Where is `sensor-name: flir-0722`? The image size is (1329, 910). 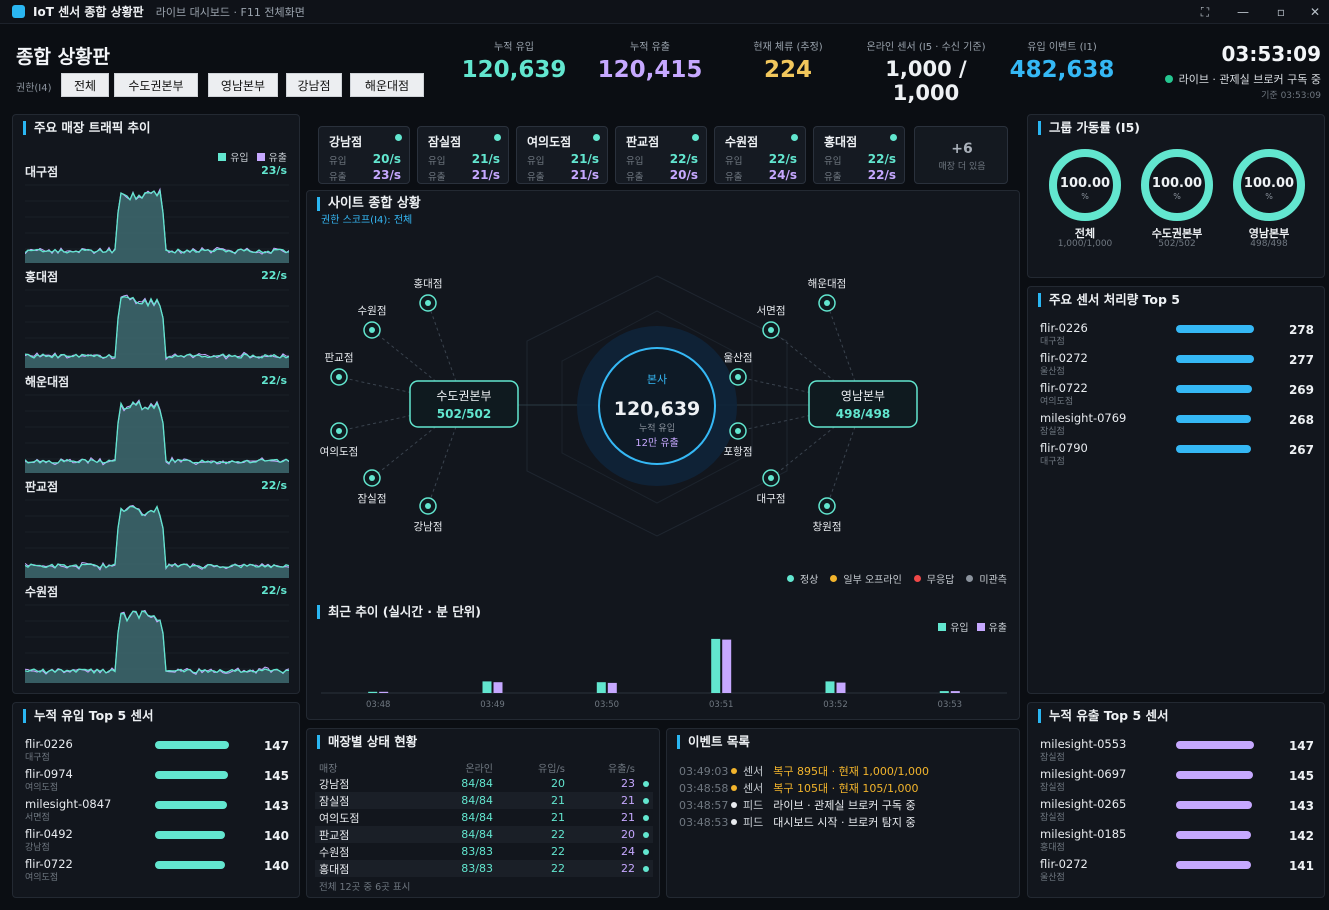 sensor-name: flir-0722 is located at coordinates (49, 864).